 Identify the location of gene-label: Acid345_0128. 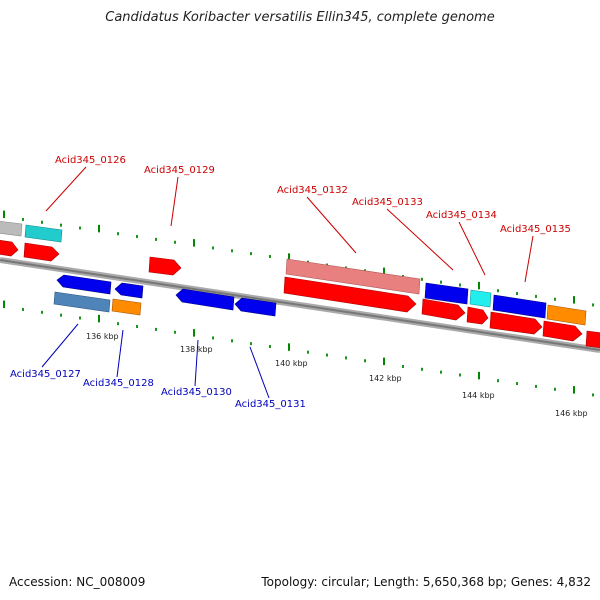
(118, 383).